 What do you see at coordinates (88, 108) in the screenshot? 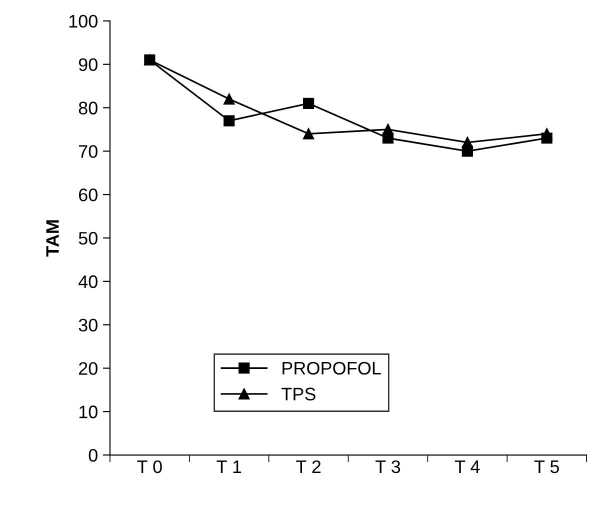
I see `y-tick-label: 80` at bounding box center [88, 108].